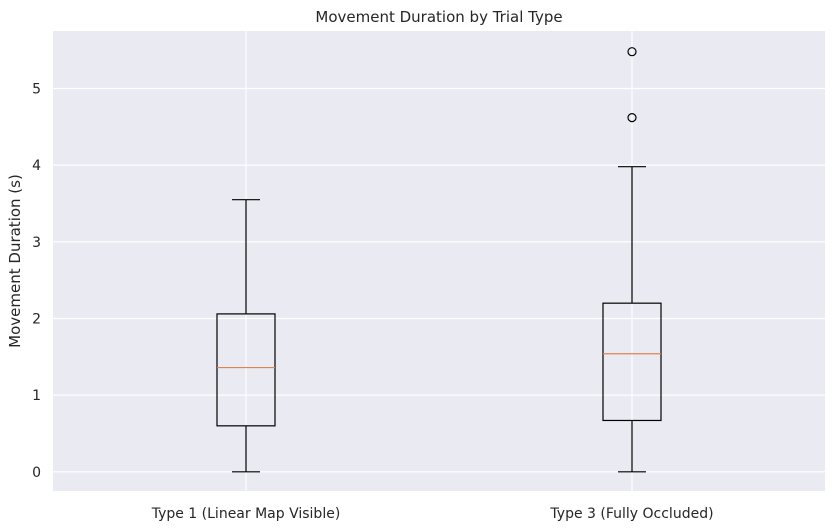 The width and height of the screenshot is (838, 530). I want to click on chart-title: Movement Duration by Trial Type, so click(438, 17).